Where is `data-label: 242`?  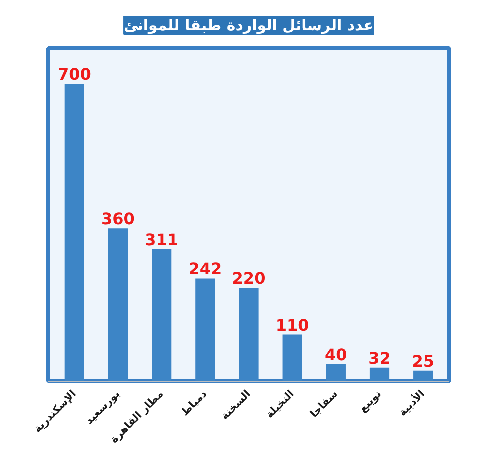 data-label: 242 is located at coordinates (205, 269).